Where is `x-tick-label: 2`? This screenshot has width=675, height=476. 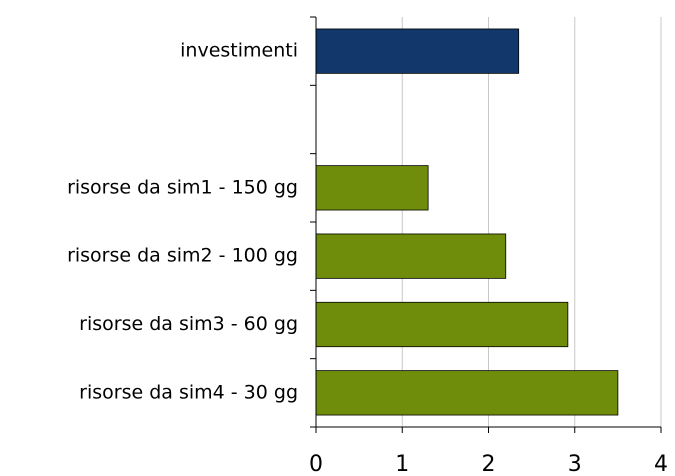 x-tick-label: 2 is located at coordinates (489, 464).